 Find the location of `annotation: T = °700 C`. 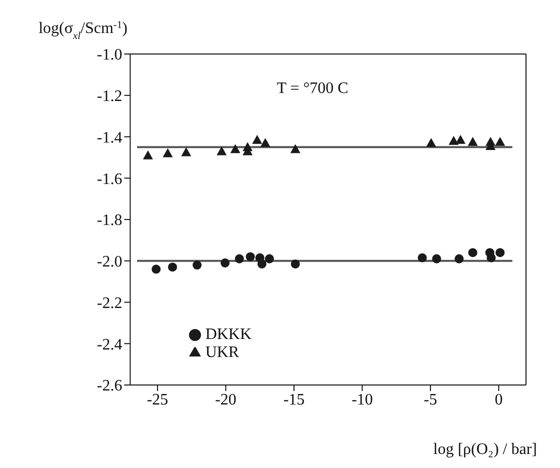

annotation: T = °700 C is located at coordinates (312, 88).